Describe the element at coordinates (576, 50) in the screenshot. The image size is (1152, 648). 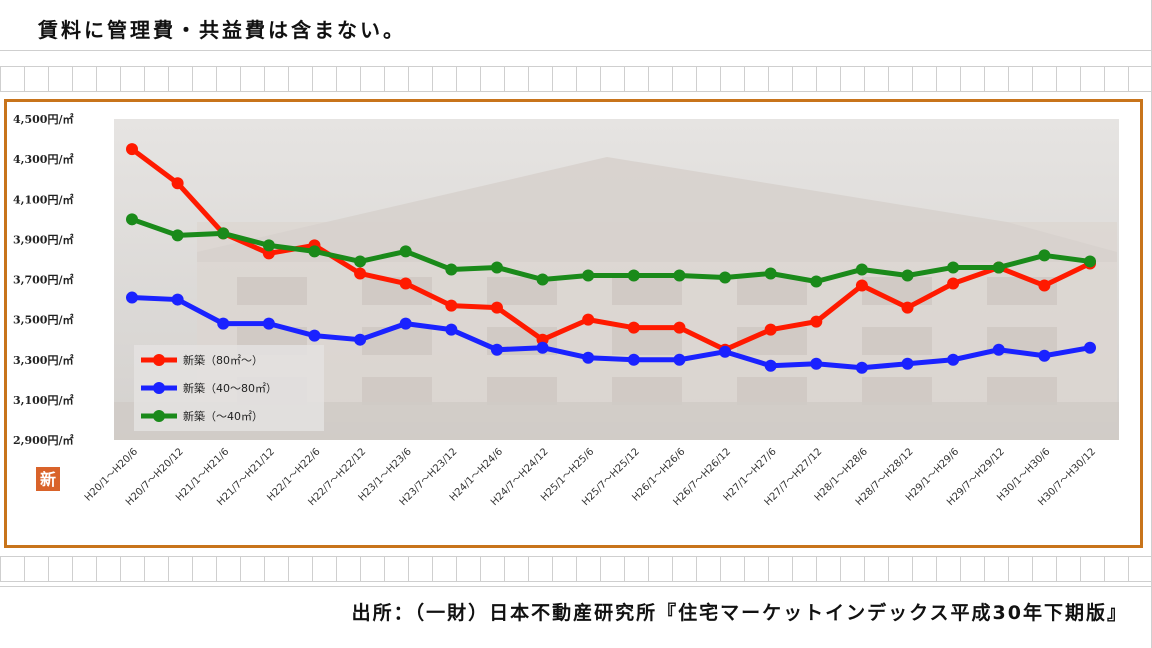
I see `divider-top` at that location.